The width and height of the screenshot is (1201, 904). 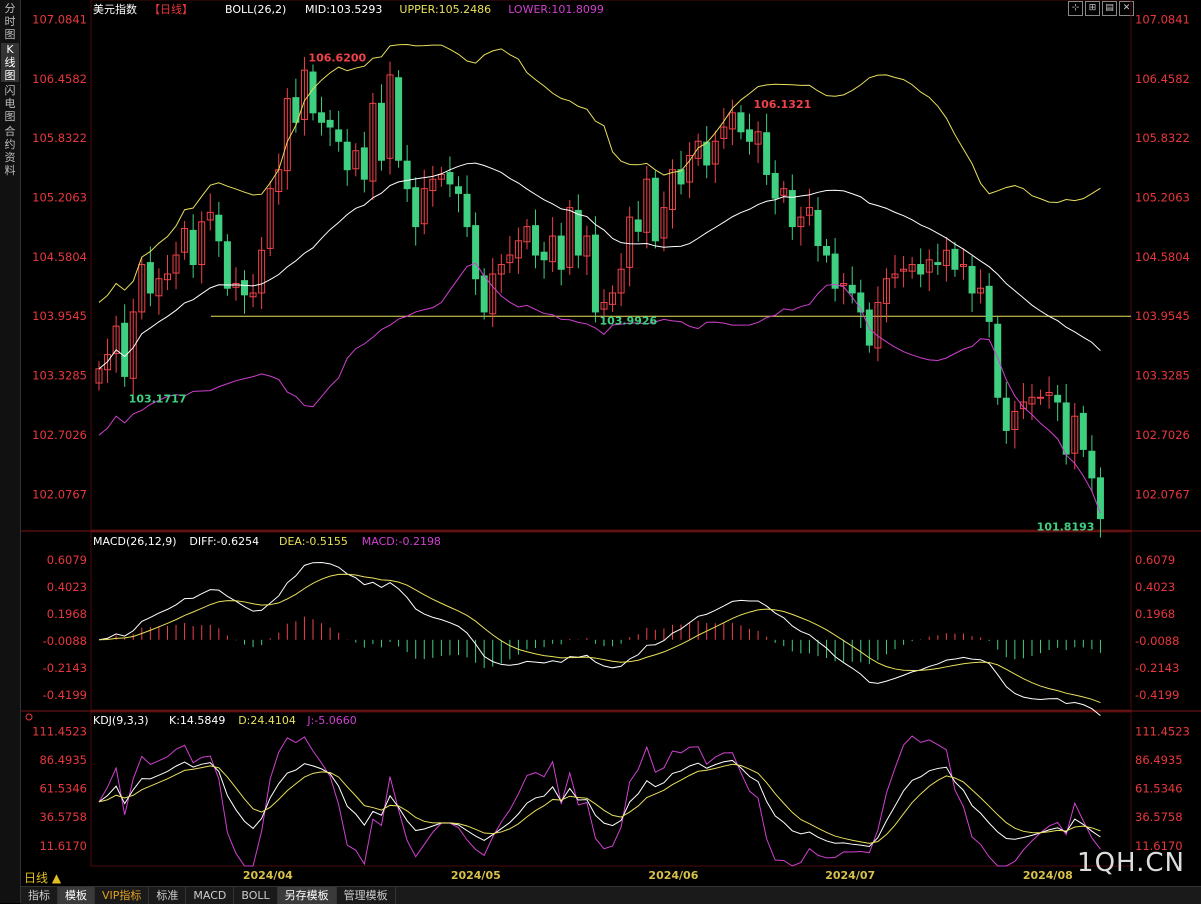 I want to click on sidebar-tab-3: 合约资料, so click(x=10, y=151).